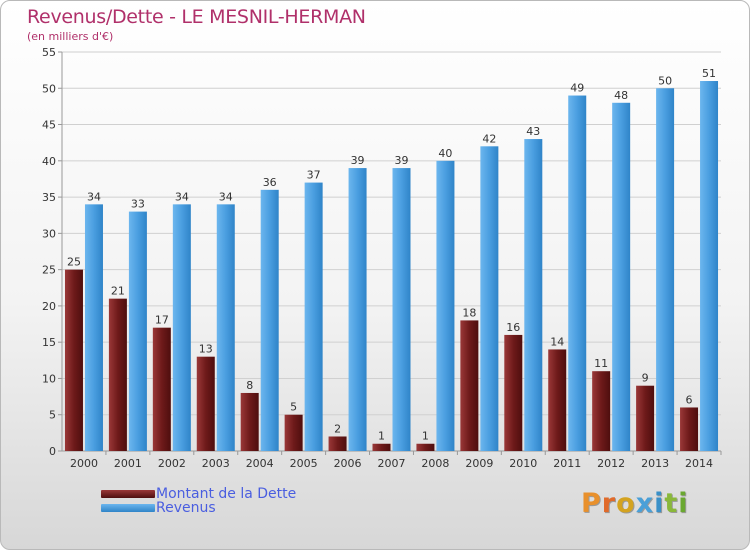 The image size is (750, 550). Describe the element at coordinates (523, 463) in the screenshot. I see `x-tick-label: 2010` at that location.